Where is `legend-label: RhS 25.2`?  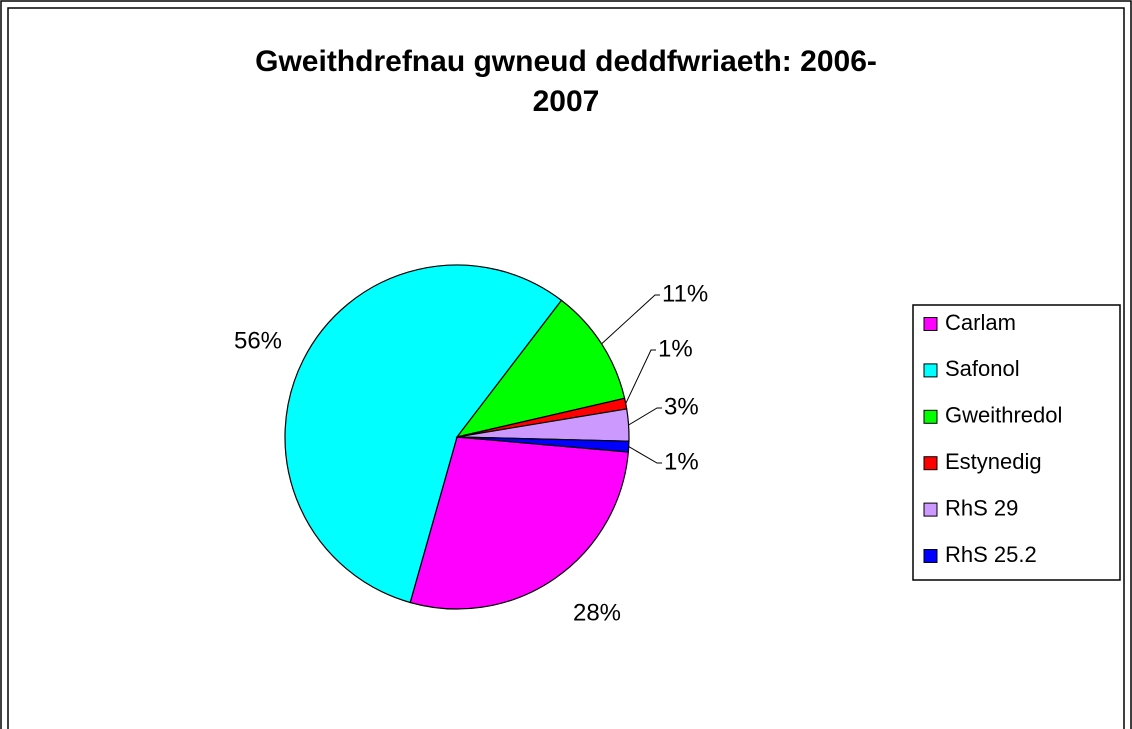
legend-label: RhS 25.2 is located at coordinates (991, 554).